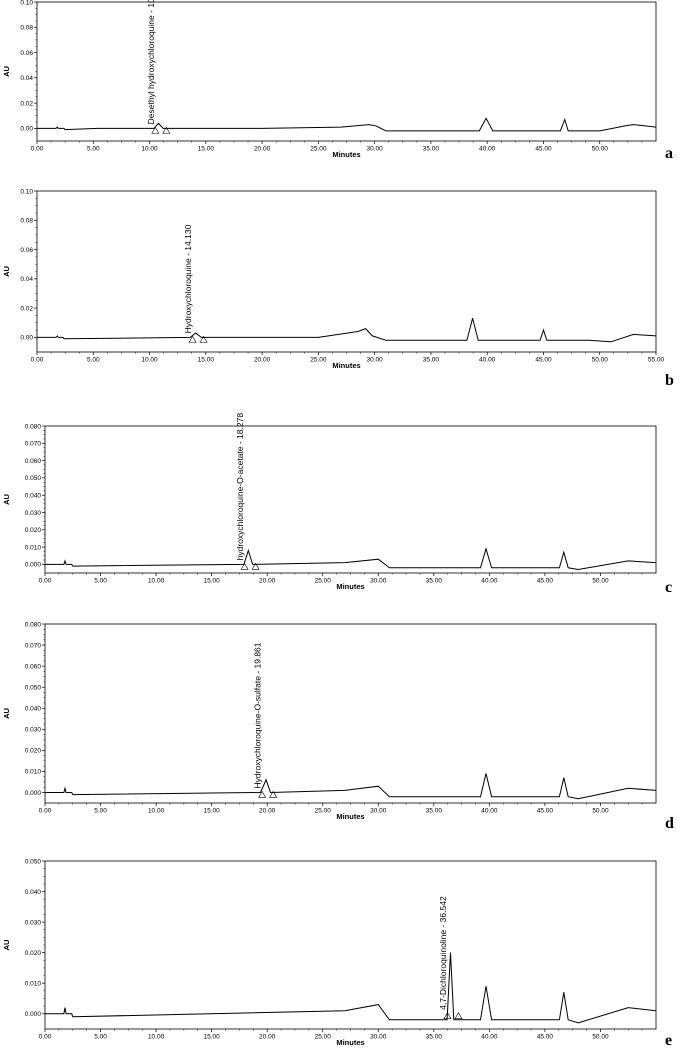 The image size is (682, 1050). What do you see at coordinates (443, 953) in the screenshot?
I see `peak-annotation-label: 4,7-Dichloroquinoline - 36.542` at bounding box center [443, 953].